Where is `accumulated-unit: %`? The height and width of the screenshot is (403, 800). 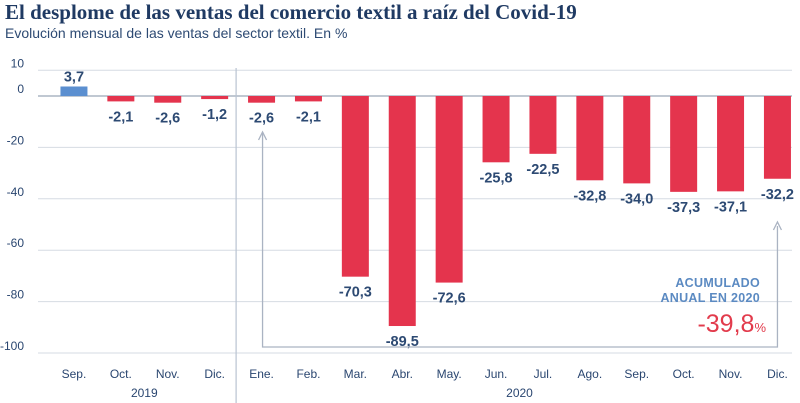
accumulated-unit: % is located at coordinates (760, 327).